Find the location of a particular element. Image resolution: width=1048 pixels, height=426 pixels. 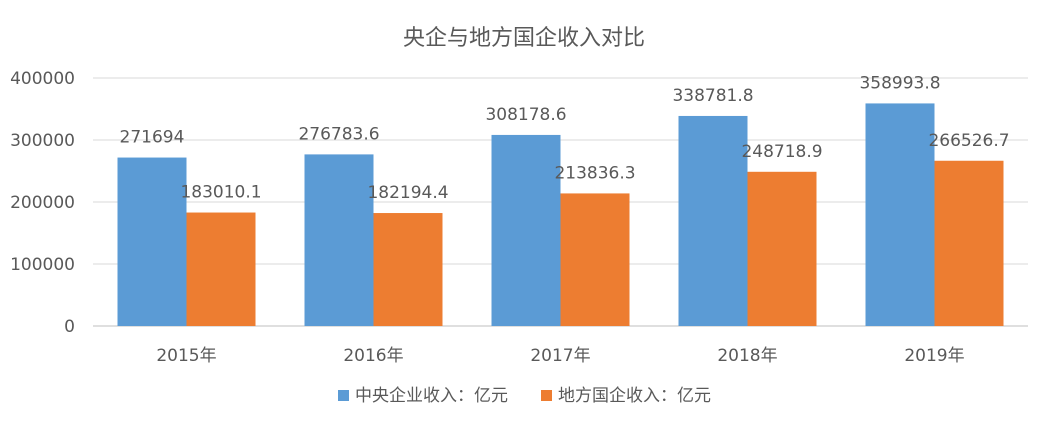

y-tick-label: 400000 is located at coordinates (42, 79).